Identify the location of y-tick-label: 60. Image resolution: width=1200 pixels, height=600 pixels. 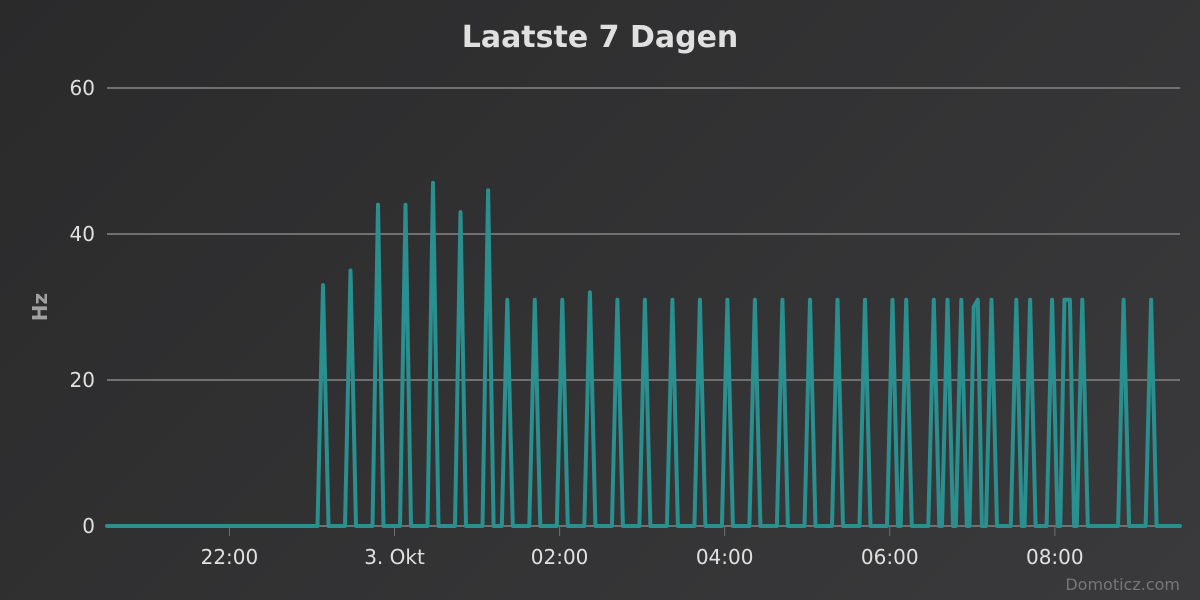
(82, 88).